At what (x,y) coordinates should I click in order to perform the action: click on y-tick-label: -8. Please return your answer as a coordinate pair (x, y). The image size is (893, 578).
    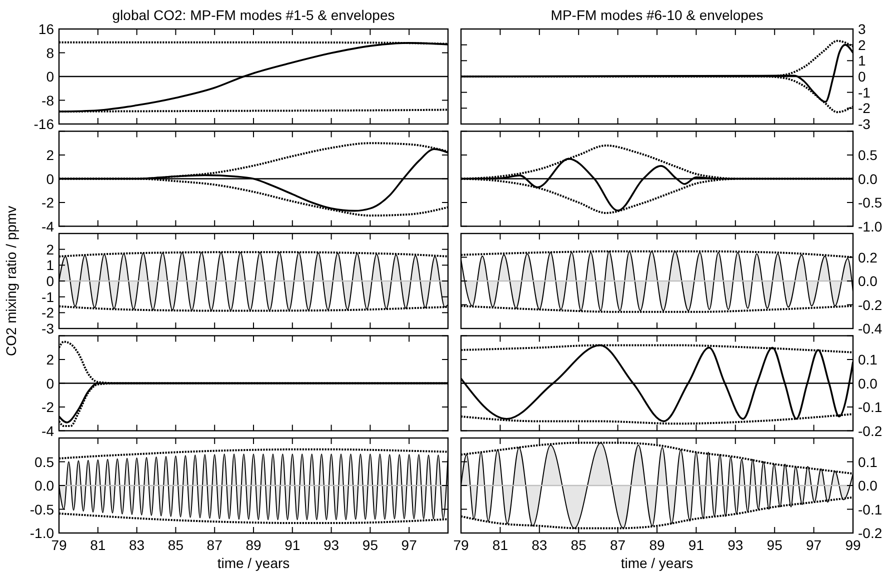
    Looking at the image, I should click on (48, 100).